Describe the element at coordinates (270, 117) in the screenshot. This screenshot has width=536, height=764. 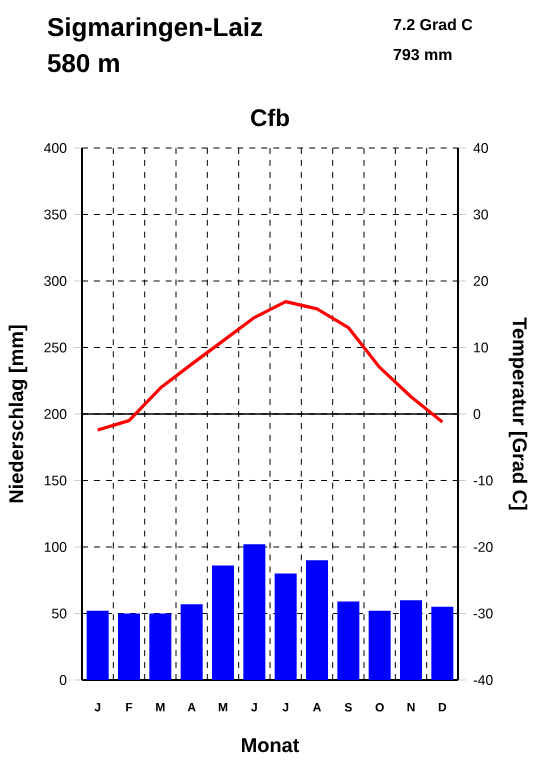
I see `text: Cfb` at that location.